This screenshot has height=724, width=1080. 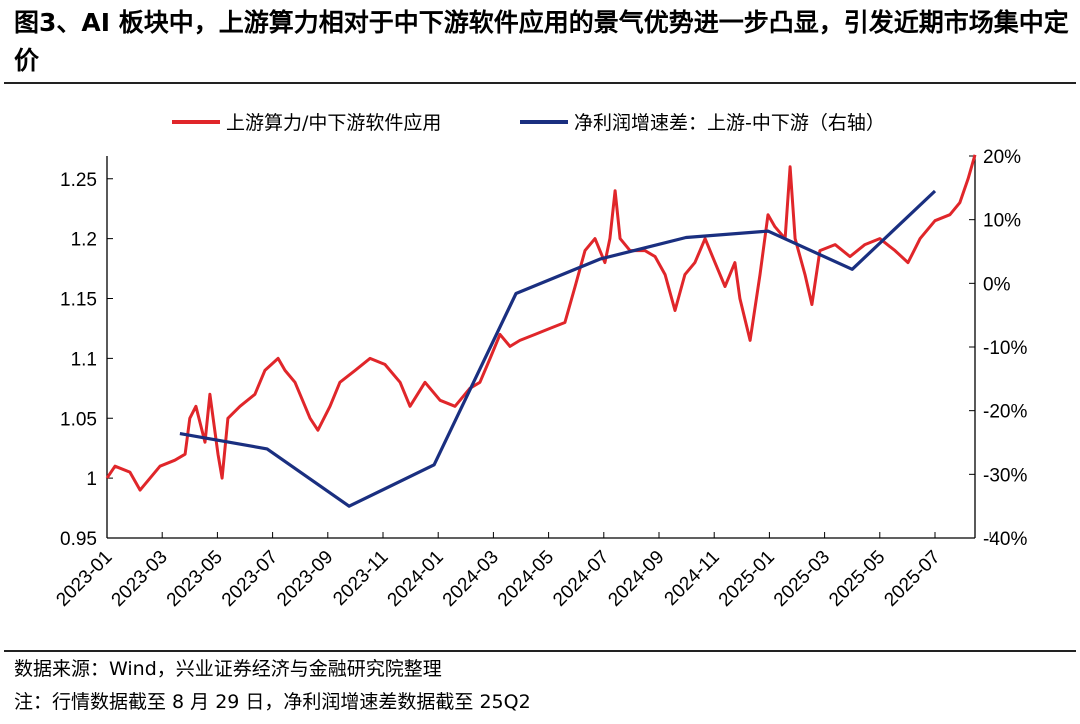 I want to click on x-tick-label: 2023-01, so click(x=84, y=579).